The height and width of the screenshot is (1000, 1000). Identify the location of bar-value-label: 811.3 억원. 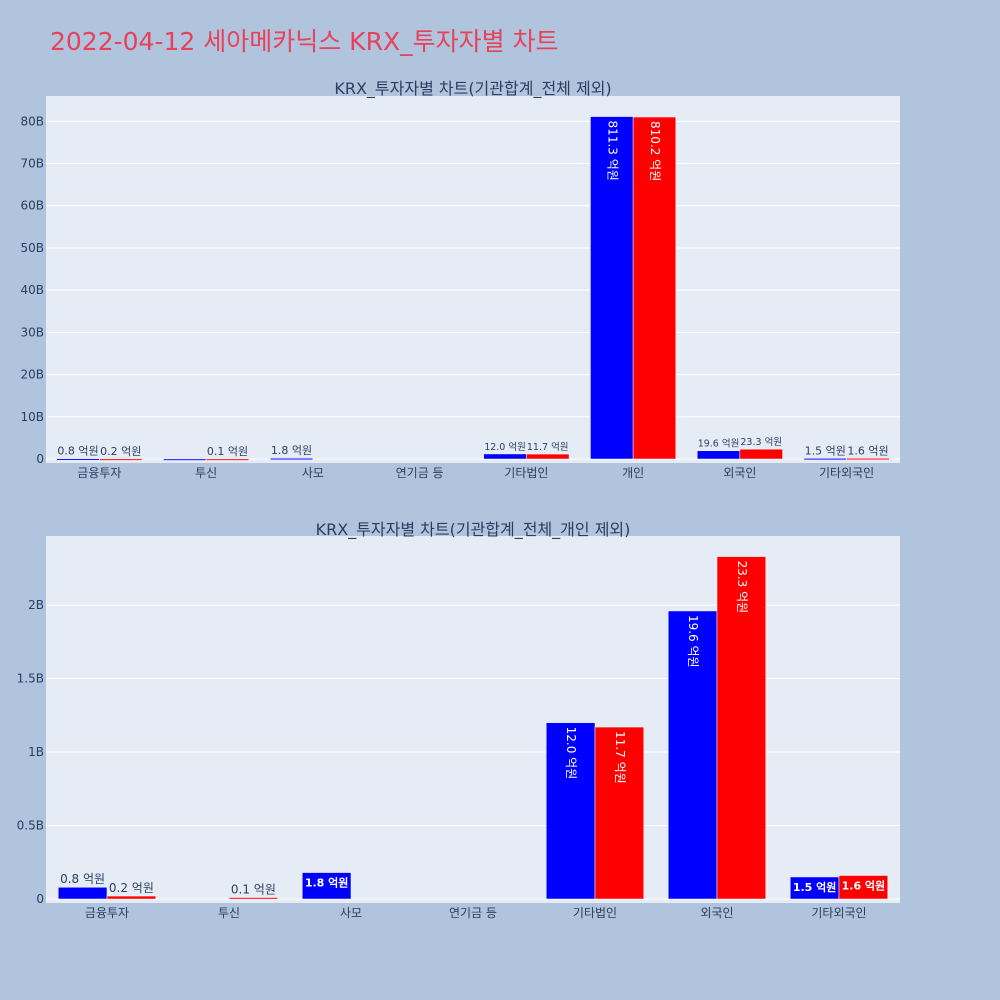
(612, 151).